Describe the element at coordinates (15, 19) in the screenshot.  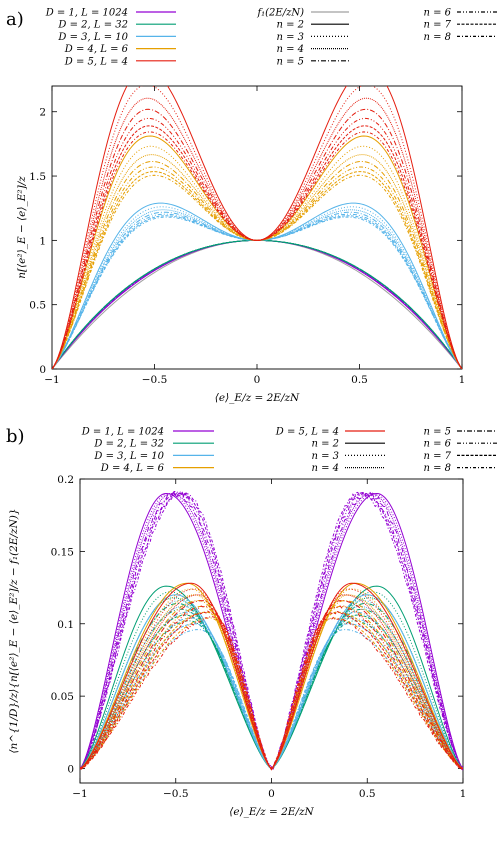
I see `panel-a-label: a)` at that location.